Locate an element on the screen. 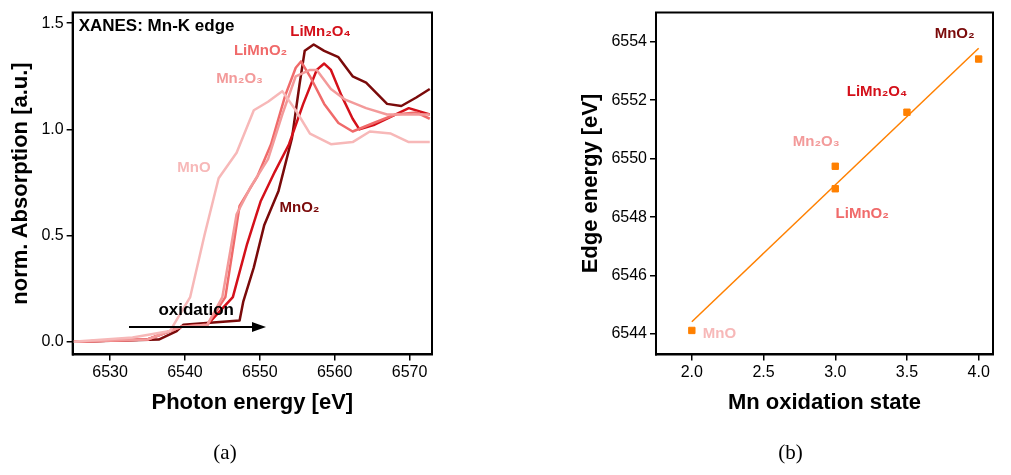 The height and width of the screenshot is (475, 1011). x-axis-title: Mn oxidation state is located at coordinates (824, 401).